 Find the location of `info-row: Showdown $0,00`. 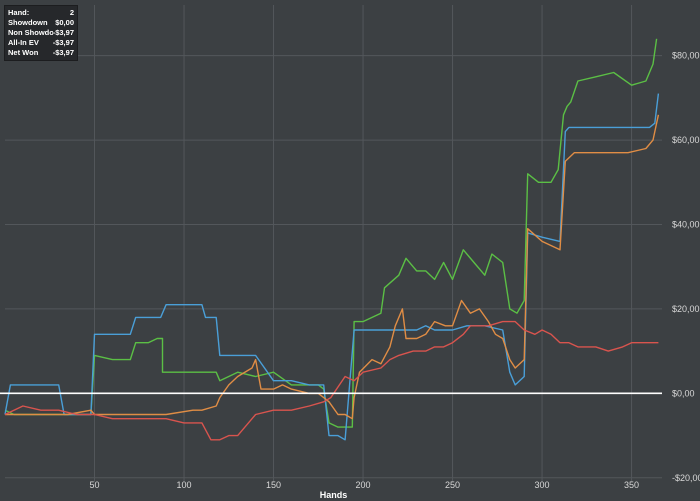

info-row: Showdown $0,00 is located at coordinates (41, 23).